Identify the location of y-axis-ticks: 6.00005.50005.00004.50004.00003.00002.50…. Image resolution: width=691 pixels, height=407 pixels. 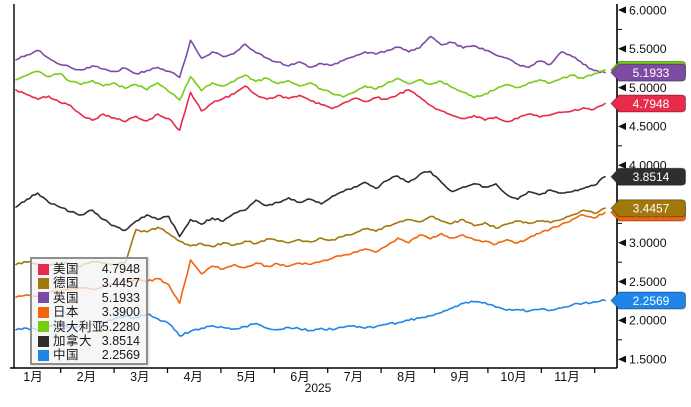
(642, 185).